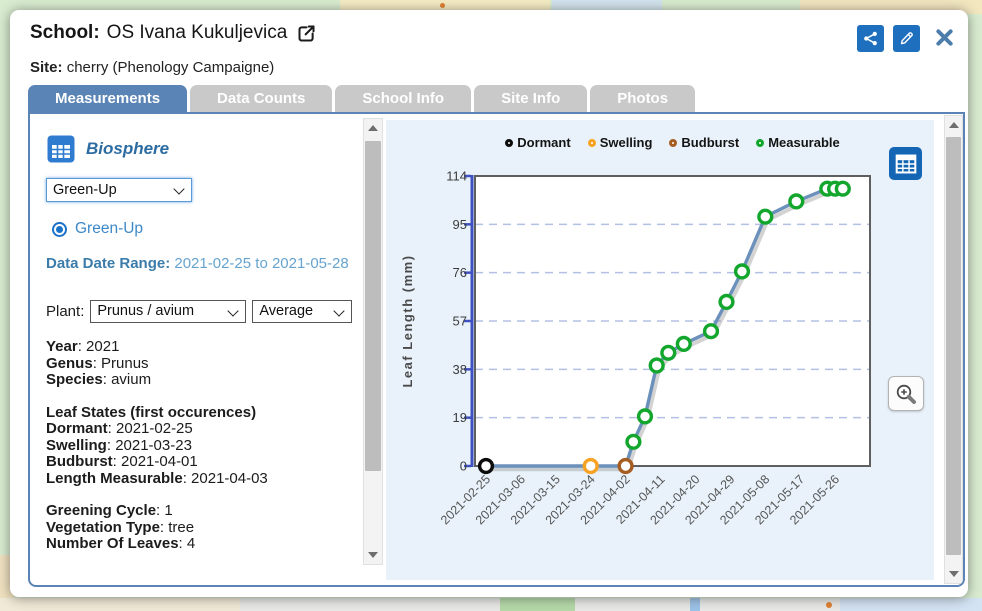  What do you see at coordinates (460, 321) in the screenshot?
I see `y-tick-label: 57` at bounding box center [460, 321].